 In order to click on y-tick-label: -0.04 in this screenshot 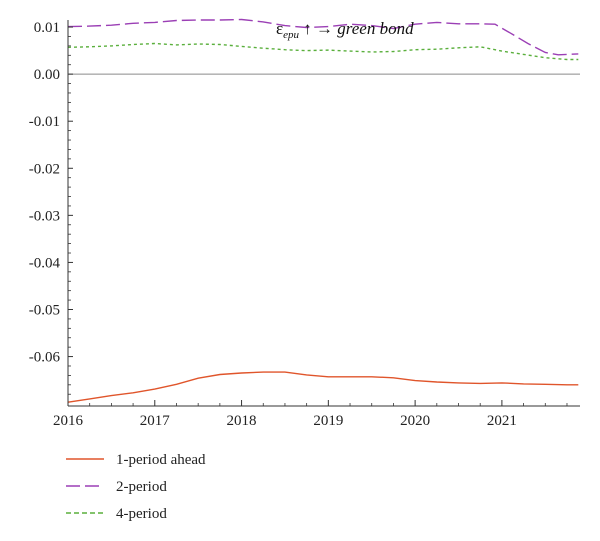, I will do `click(45, 263)`.